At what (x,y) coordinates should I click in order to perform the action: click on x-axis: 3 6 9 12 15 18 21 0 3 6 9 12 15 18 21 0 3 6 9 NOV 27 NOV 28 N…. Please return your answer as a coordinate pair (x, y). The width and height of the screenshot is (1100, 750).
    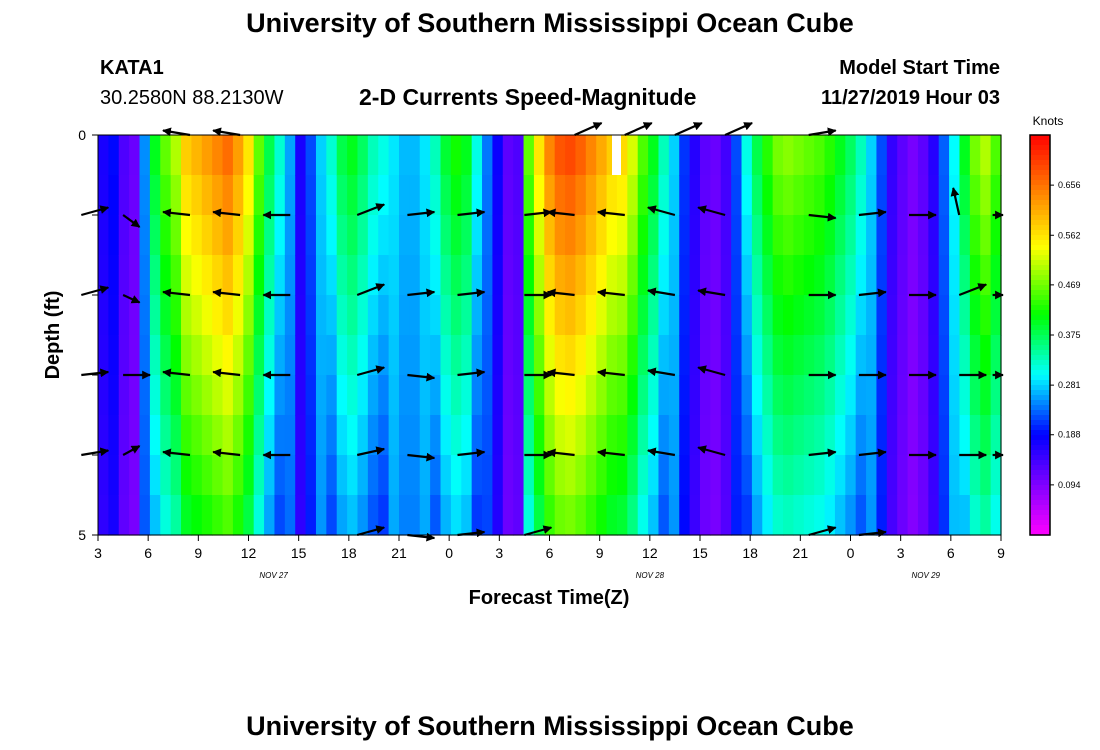
    Looking at the image, I should click on (549, 557).